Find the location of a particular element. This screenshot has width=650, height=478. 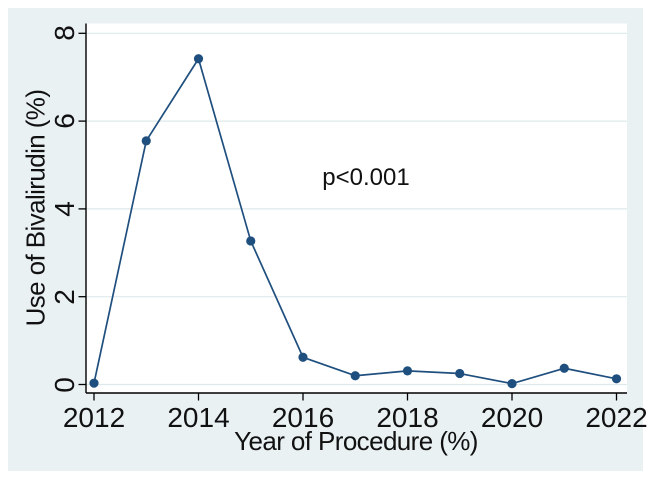

x-tick-label-2022: 2022 is located at coordinates (616, 417).